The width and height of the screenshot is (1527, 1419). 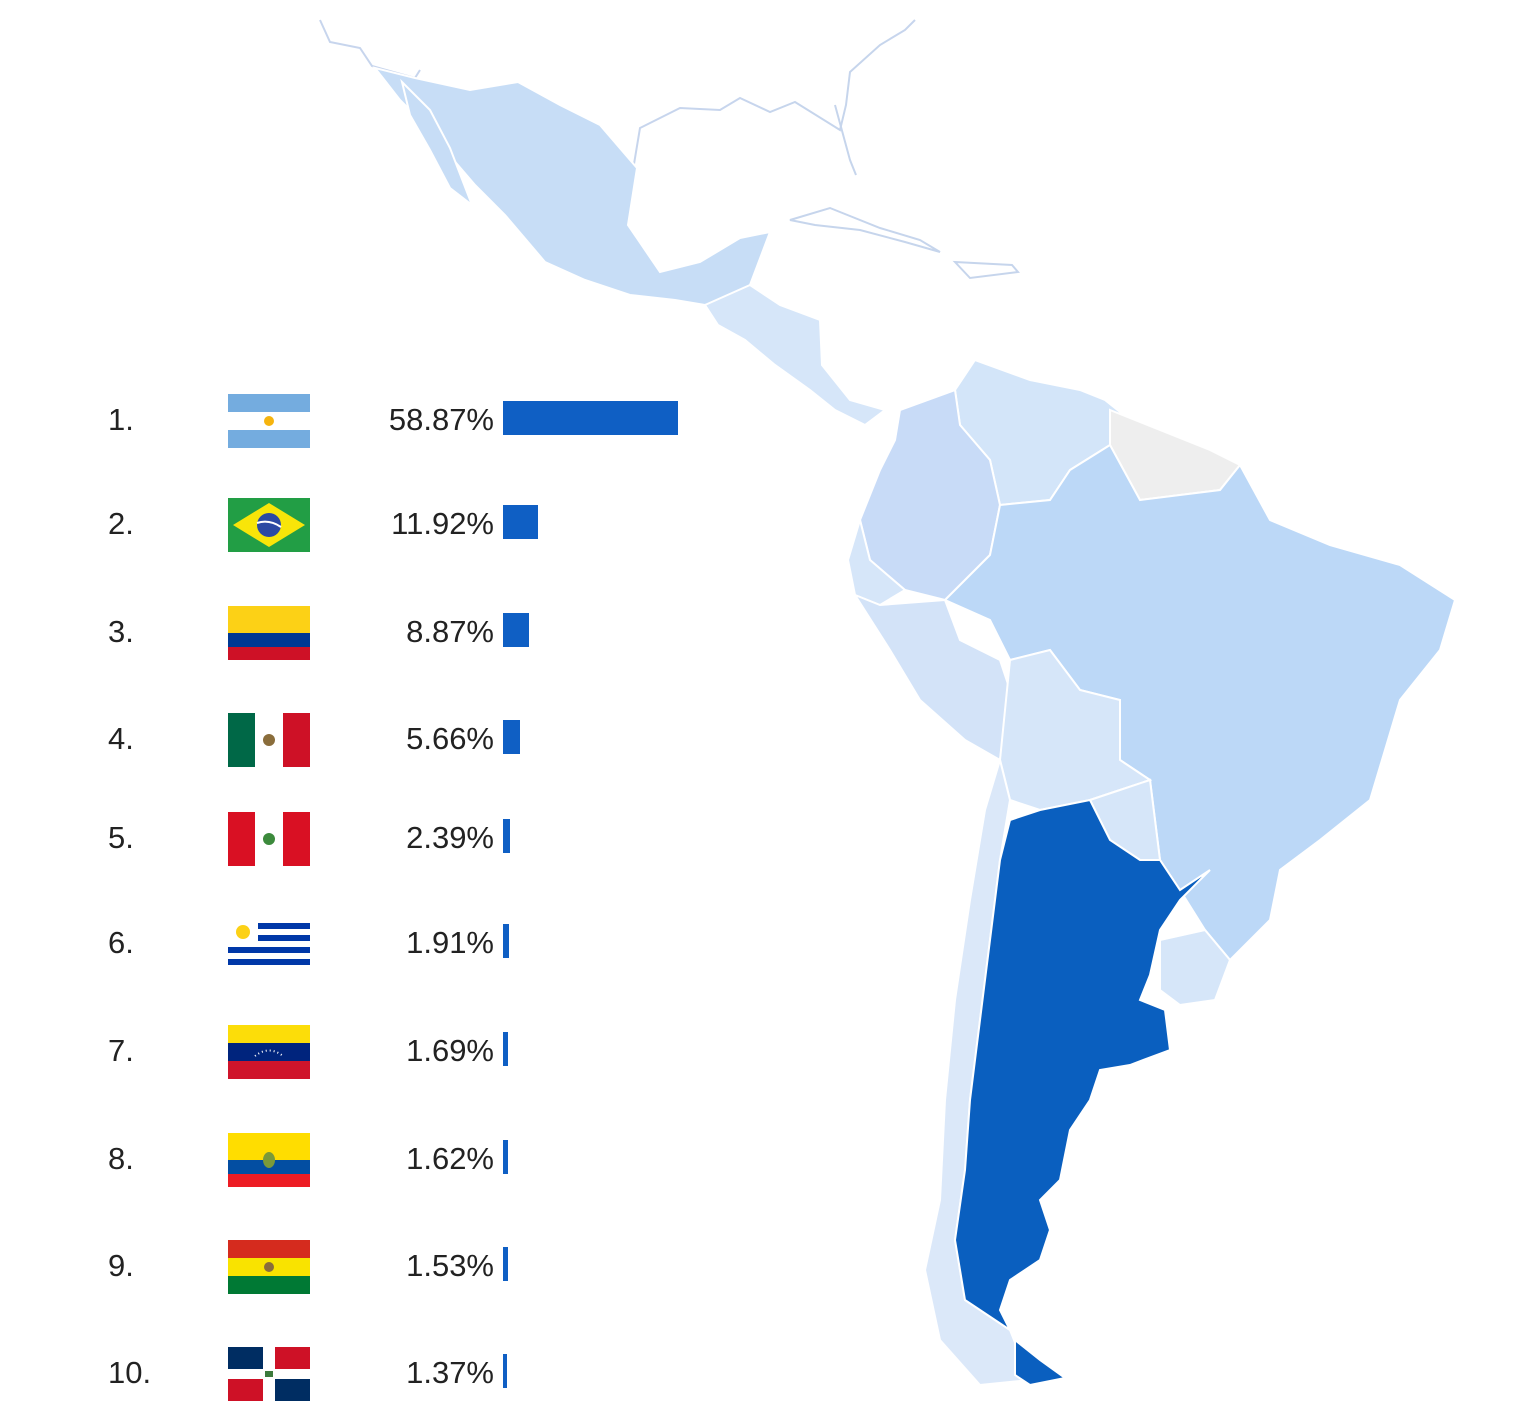 What do you see at coordinates (865, 229) in the screenshot?
I see `cuba-outline` at bounding box center [865, 229].